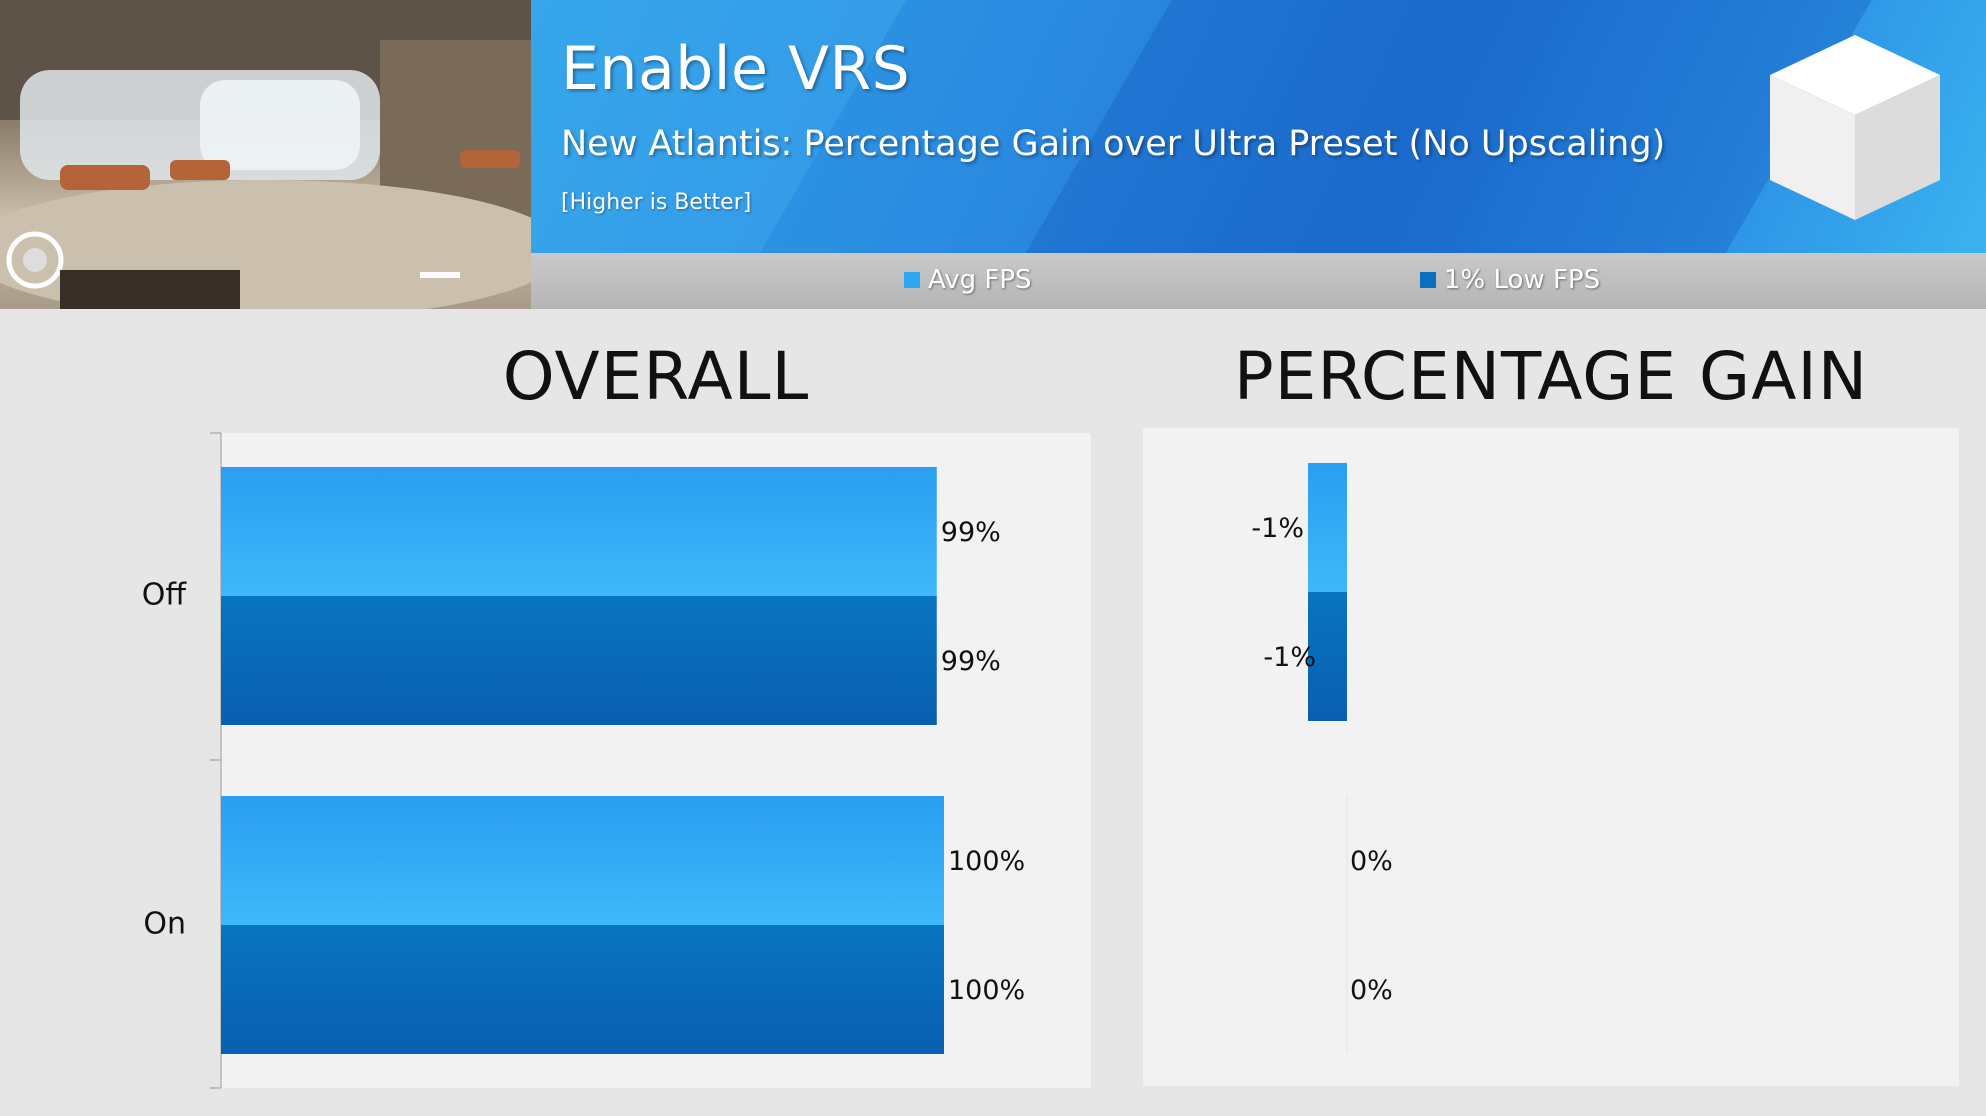  I want to click on cube-logo-icon, so click(1855, 127).